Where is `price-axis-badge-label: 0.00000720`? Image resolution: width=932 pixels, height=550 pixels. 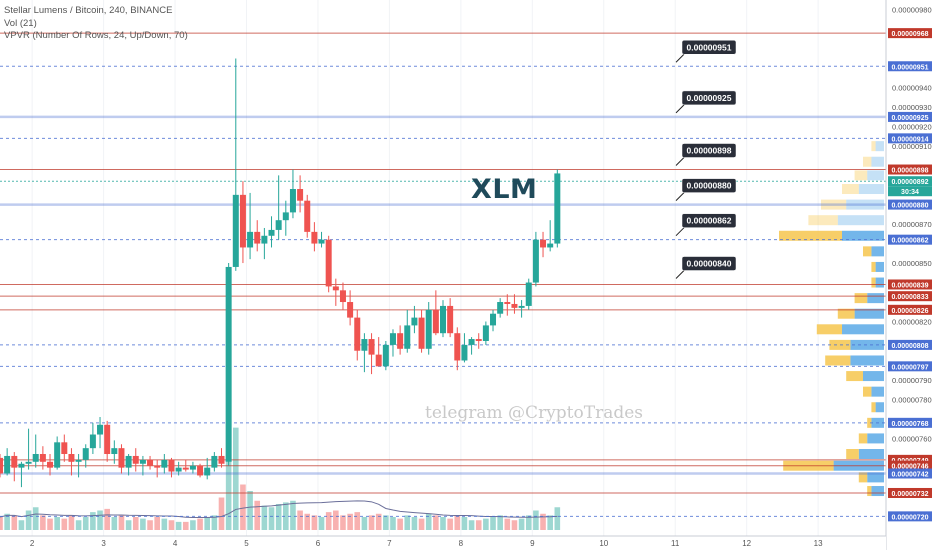
price-axis-badge-label: 0.00000720 is located at coordinates (910, 517).